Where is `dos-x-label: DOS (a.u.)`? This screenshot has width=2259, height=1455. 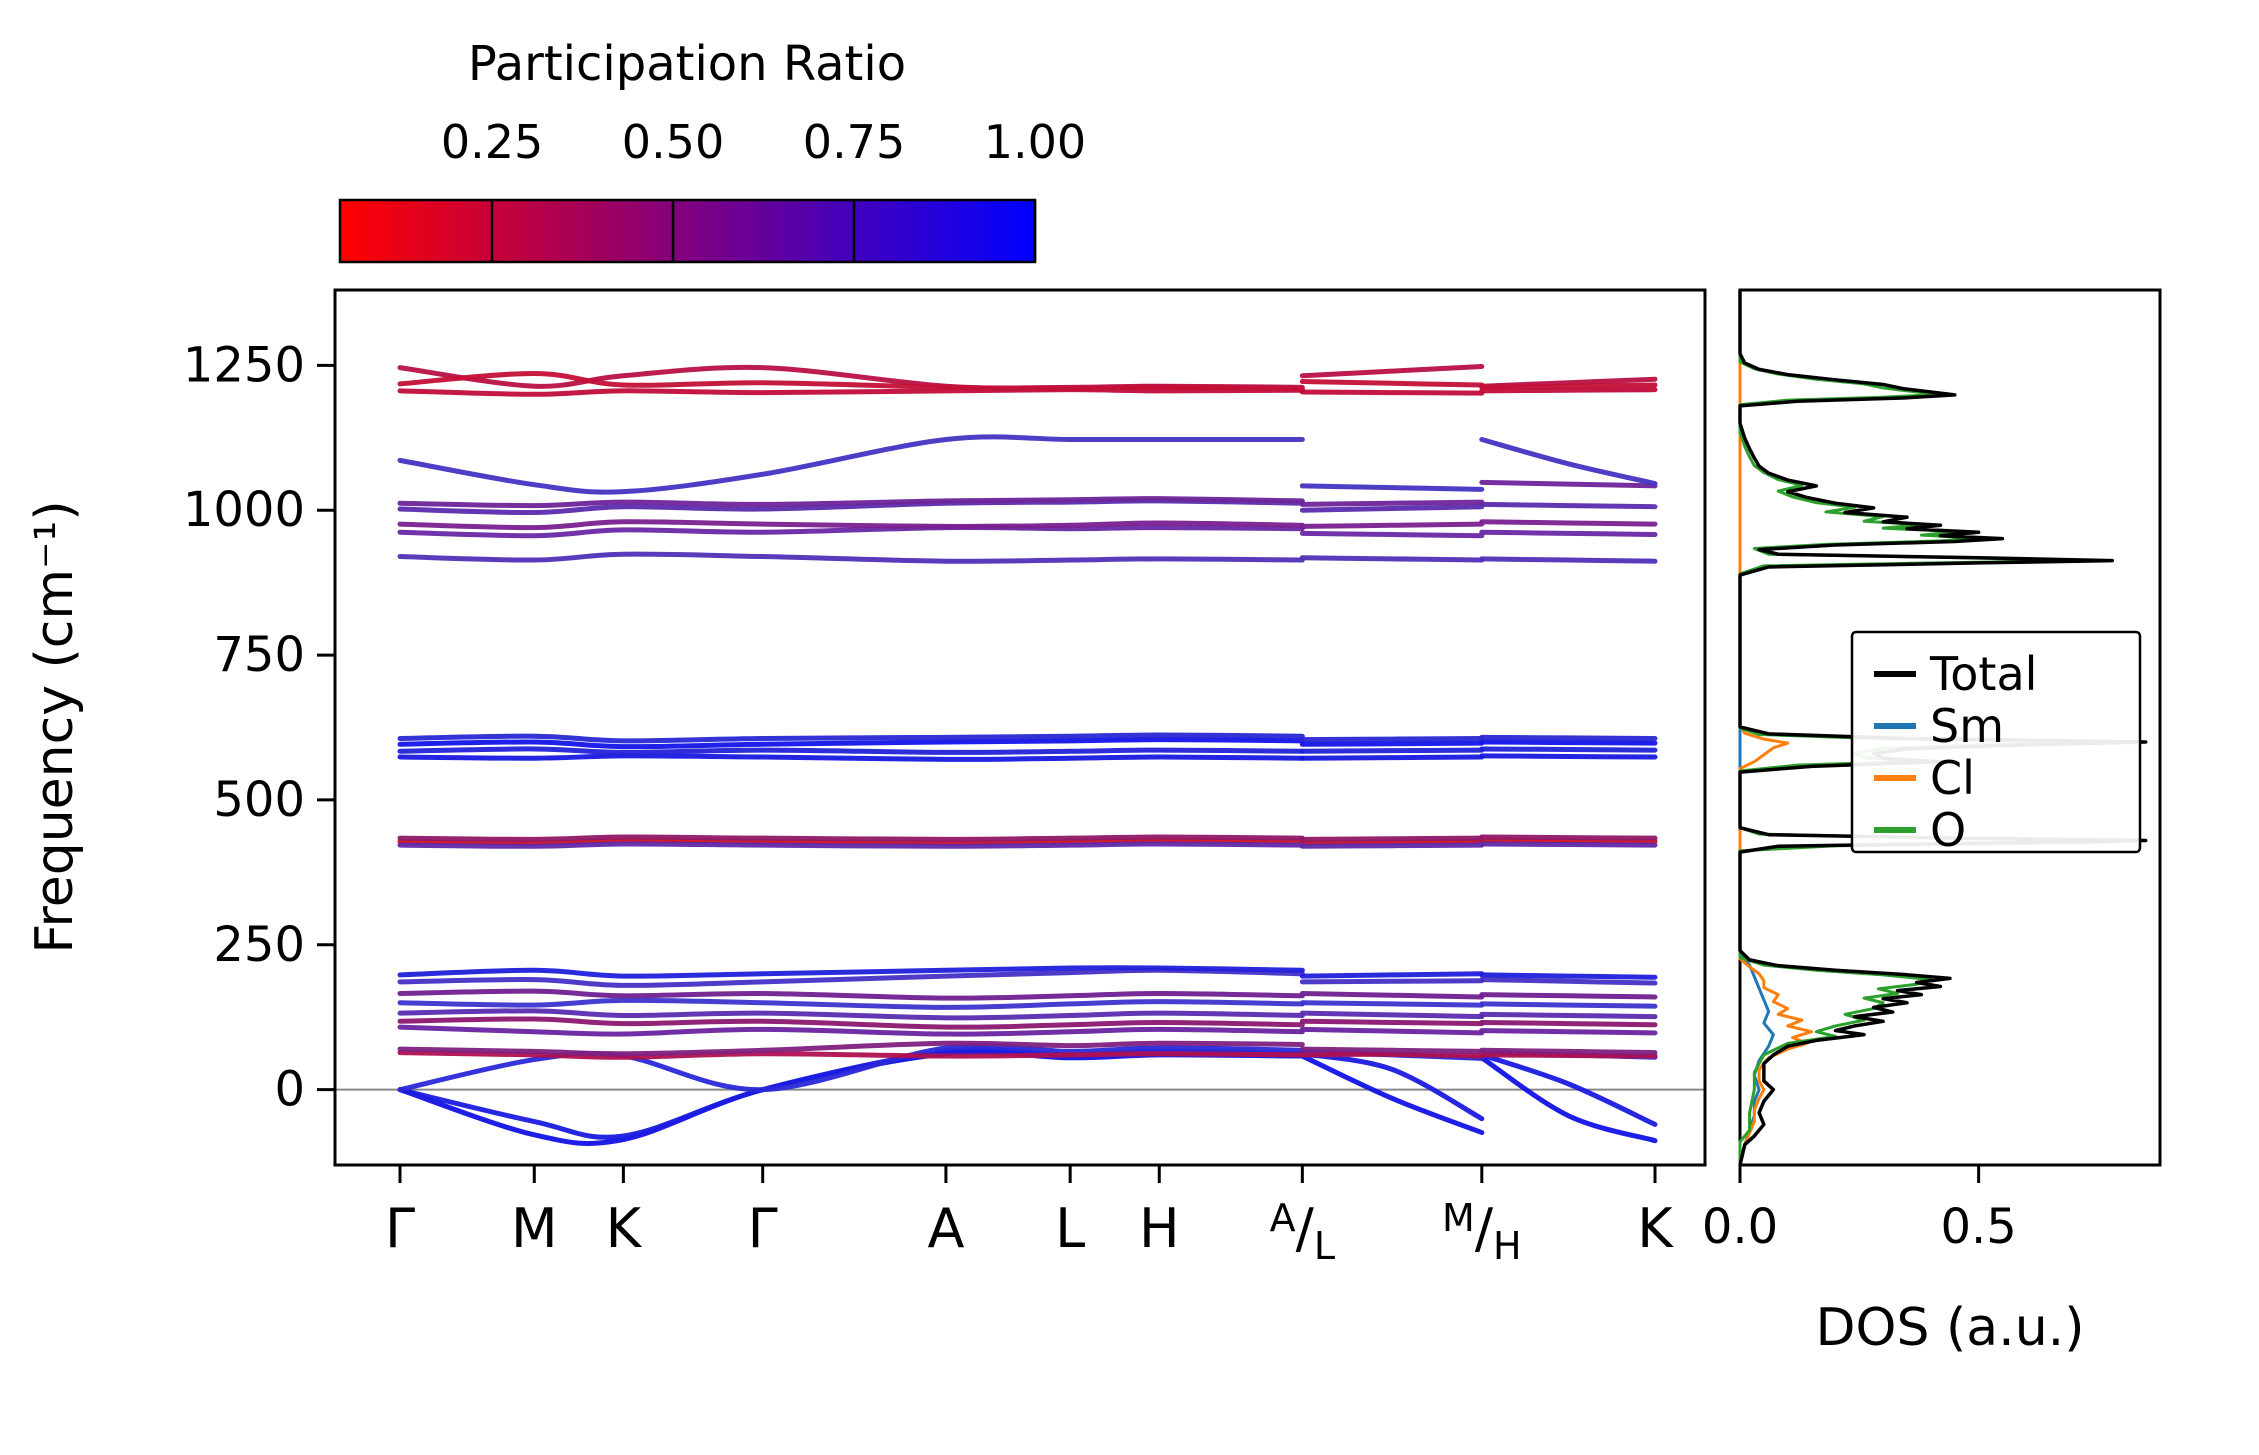 dos-x-label: DOS (a.u.) is located at coordinates (1950, 1328).